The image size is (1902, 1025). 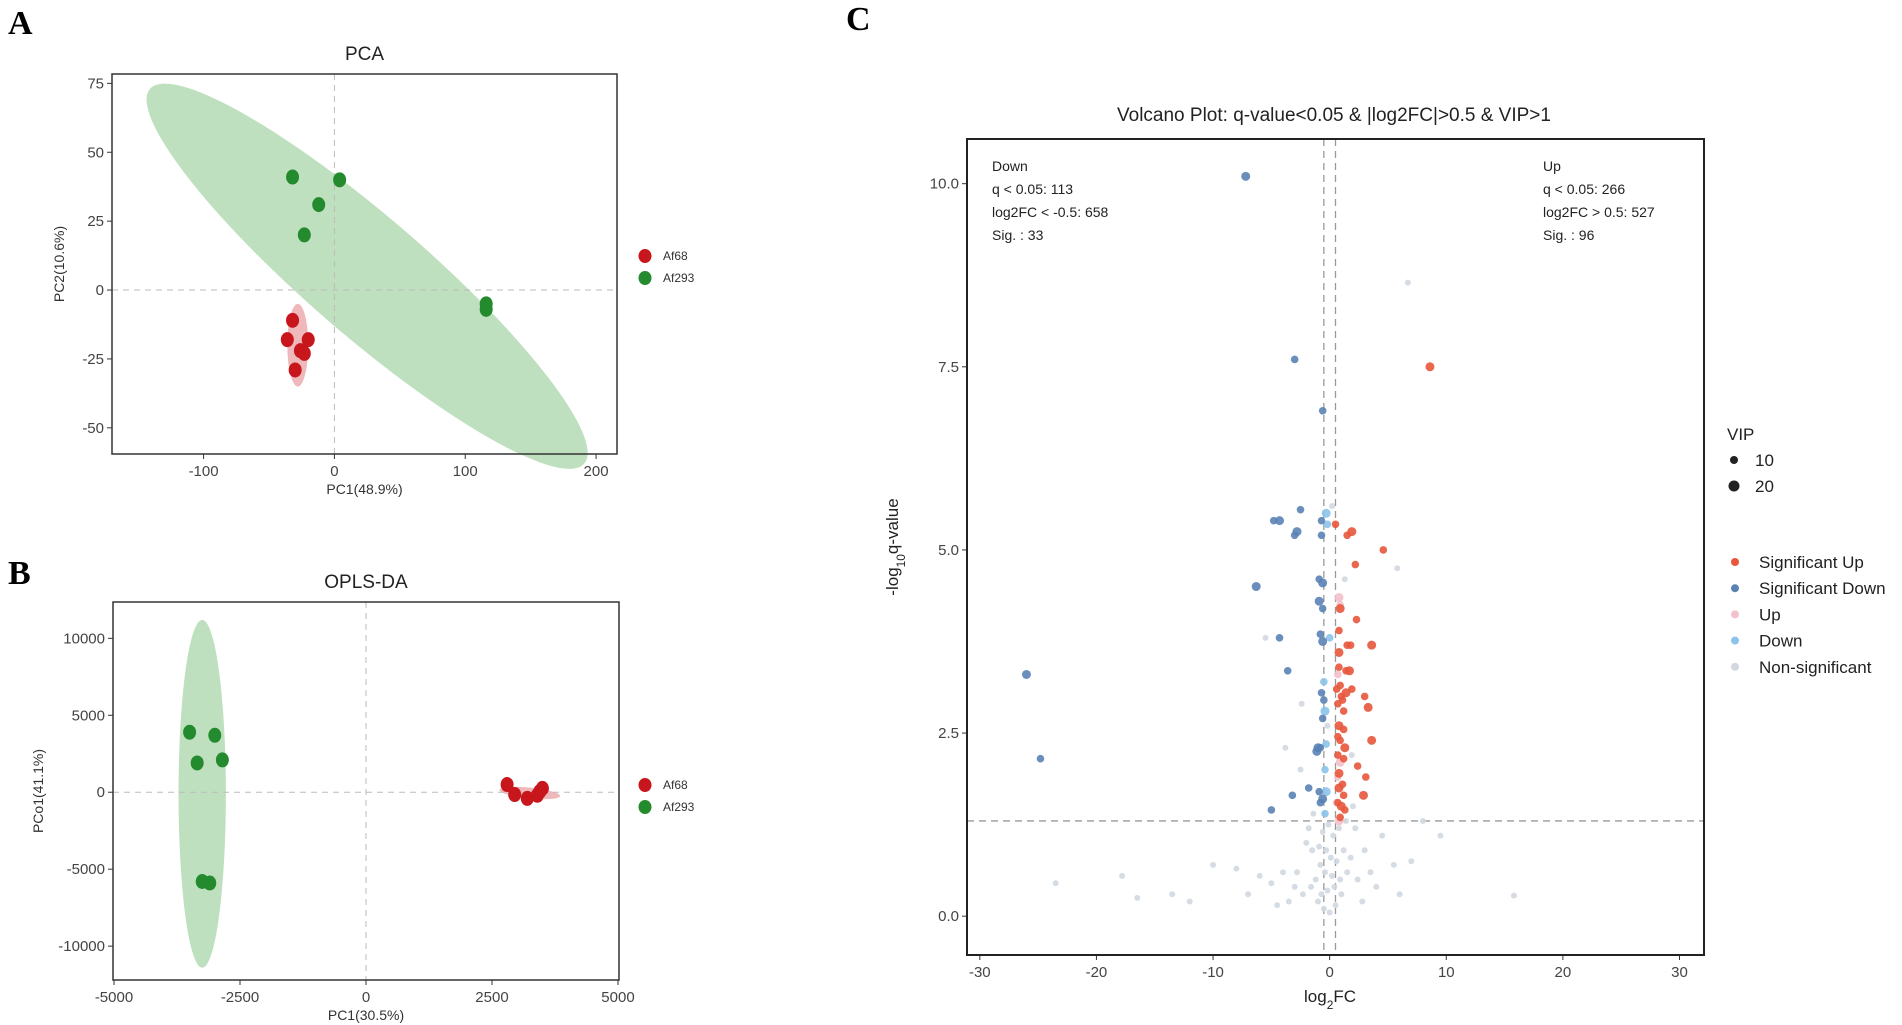 I want to click on x-tick-label: 5000, so click(x=617, y=997).